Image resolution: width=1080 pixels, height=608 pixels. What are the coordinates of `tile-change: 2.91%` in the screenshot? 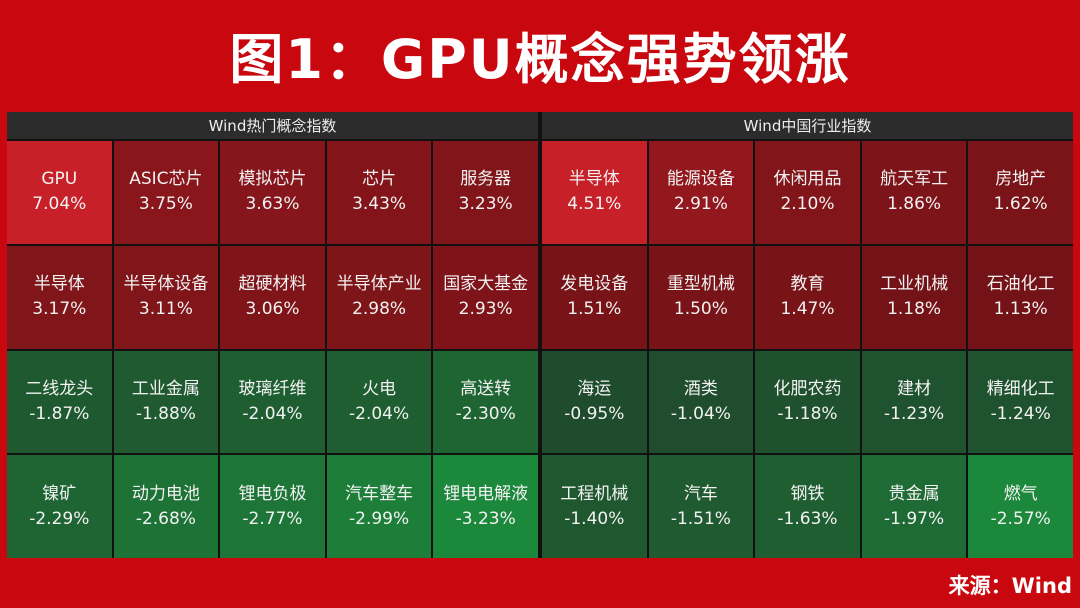 It's located at (700, 204).